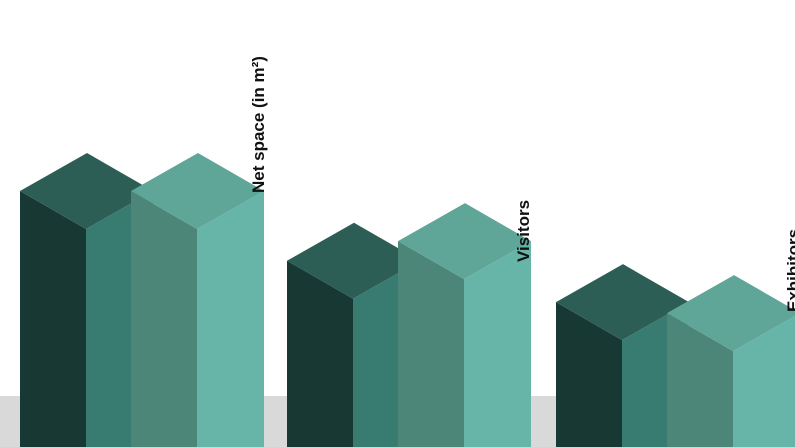  What do you see at coordinates (523, 231) in the screenshot?
I see `category-label: Visitors` at bounding box center [523, 231].